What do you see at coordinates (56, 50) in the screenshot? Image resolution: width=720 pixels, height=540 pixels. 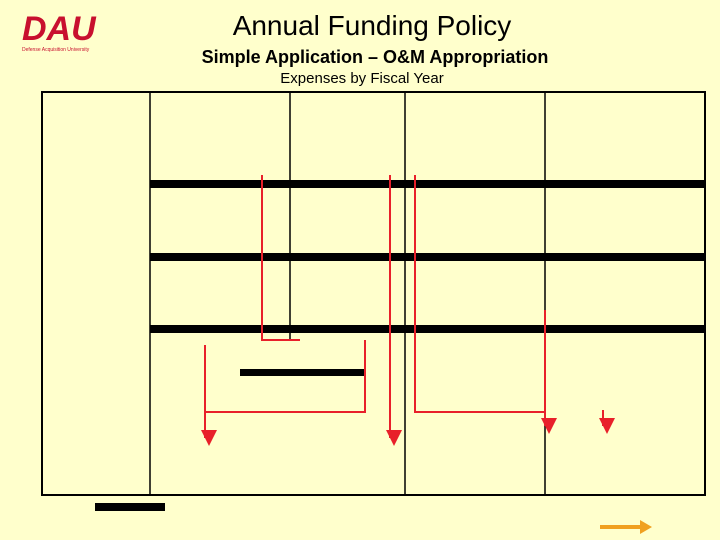 I see `logo-caption: Defense Acquisition University` at bounding box center [56, 50].